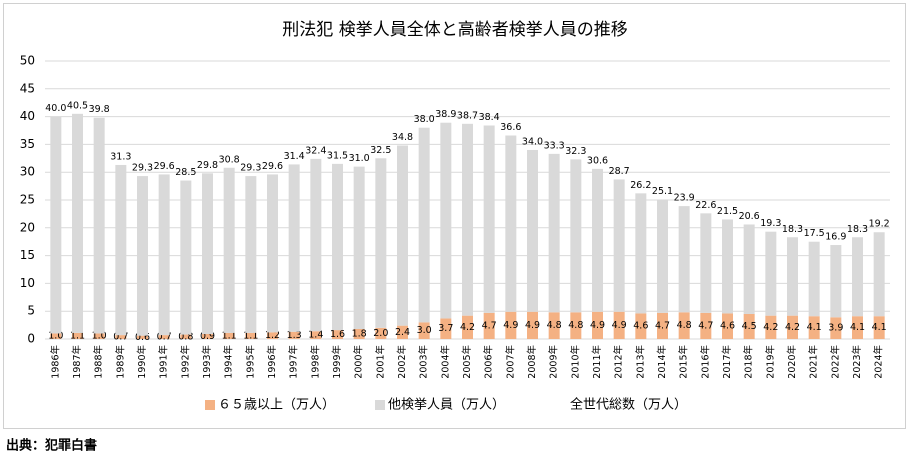  Describe the element at coordinates (27, 200) in the screenshot. I see `y-tick-label: 25` at that location.